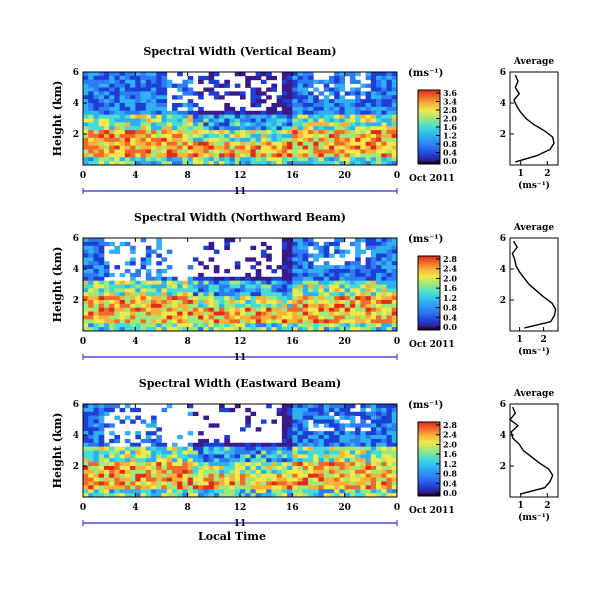 This screenshot has width=610, height=598. Describe the element at coordinates (503, 301) in the screenshot. I see `average-y-tick-label: 2` at that location.